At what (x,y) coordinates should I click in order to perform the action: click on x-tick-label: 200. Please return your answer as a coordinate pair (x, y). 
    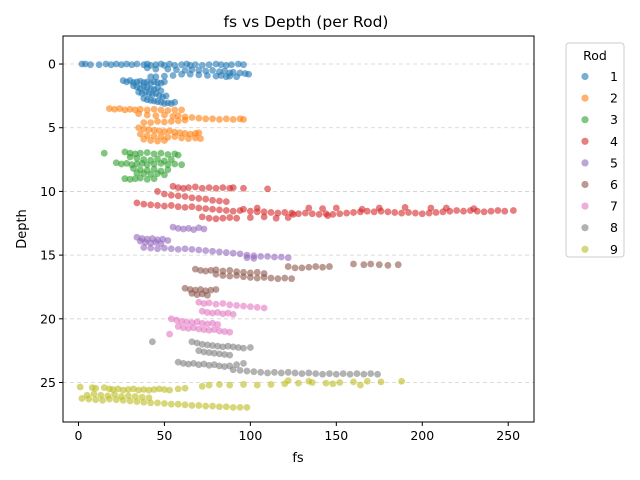
    Looking at the image, I should click on (422, 435).